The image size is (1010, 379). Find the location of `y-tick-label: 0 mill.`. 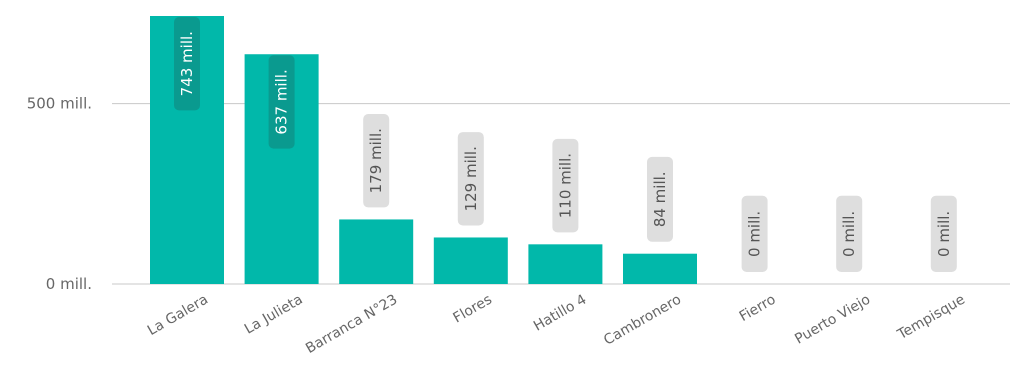

y-tick-label: 0 mill. is located at coordinates (69, 284).